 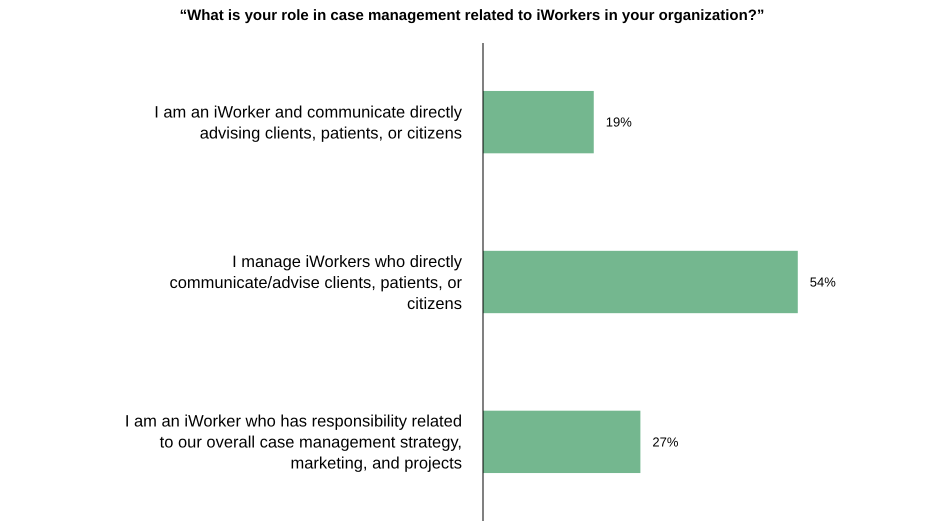 I want to click on y-tick-label: I am an iWorker and communicate directly advising clients, patients, or citizens, so click(x=308, y=122).